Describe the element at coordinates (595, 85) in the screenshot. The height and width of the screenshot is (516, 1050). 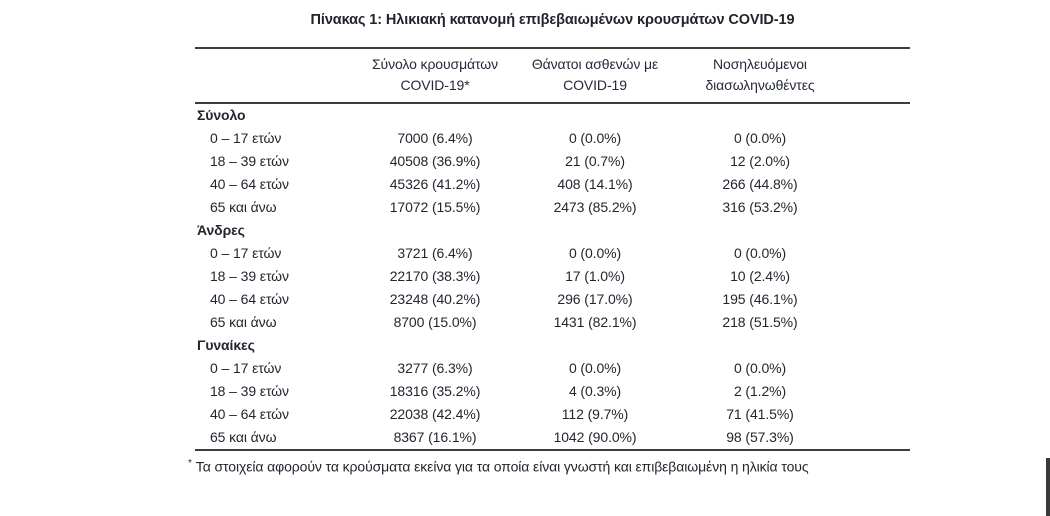
I see `header-line: COVID-19` at that location.